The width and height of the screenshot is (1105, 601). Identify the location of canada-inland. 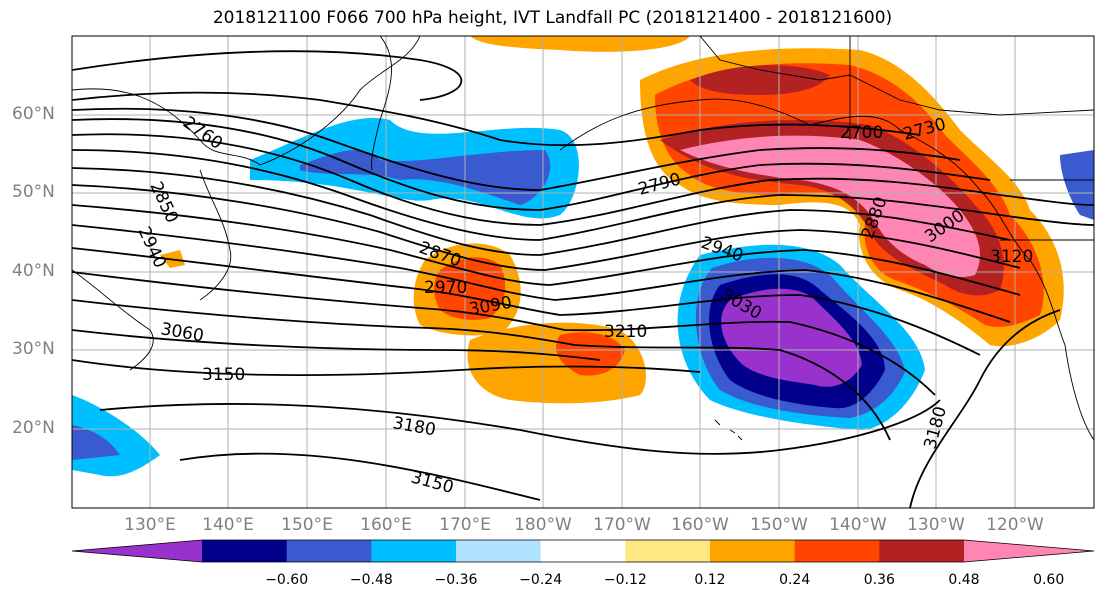
(896, 76).